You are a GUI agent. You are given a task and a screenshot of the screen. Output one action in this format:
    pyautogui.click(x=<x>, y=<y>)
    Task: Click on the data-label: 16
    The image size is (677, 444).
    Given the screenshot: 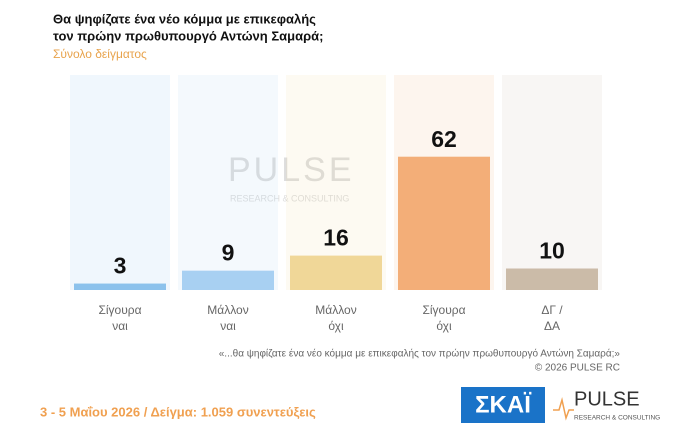 What is the action you would take?
    pyautogui.click(x=336, y=238)
    